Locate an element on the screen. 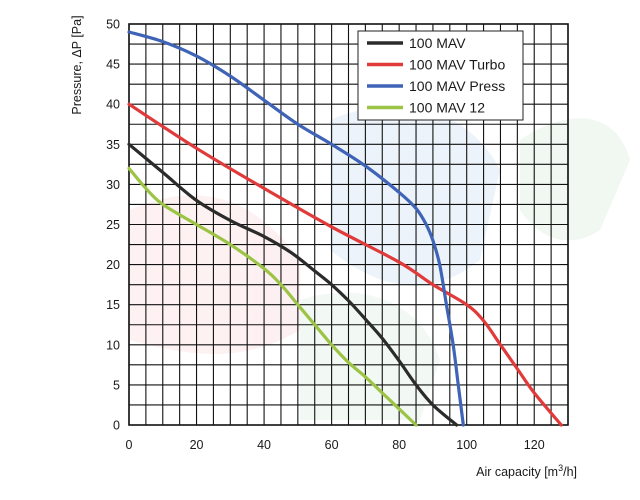 This screenshot has width=640, height=500. y-tick-label: 10 is located at coordinates (113, 345).